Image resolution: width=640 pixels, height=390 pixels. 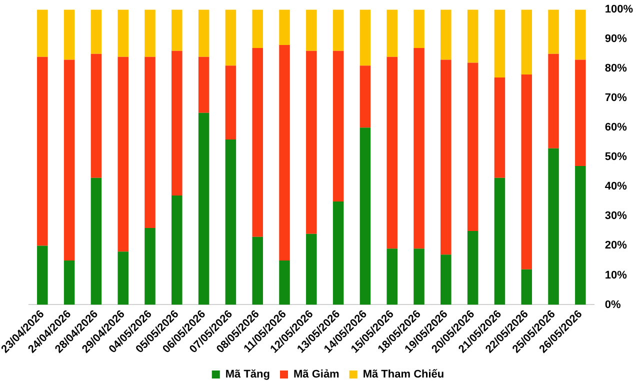 I want to click on y-tick-label: 10%, so click(x=616, y=275).